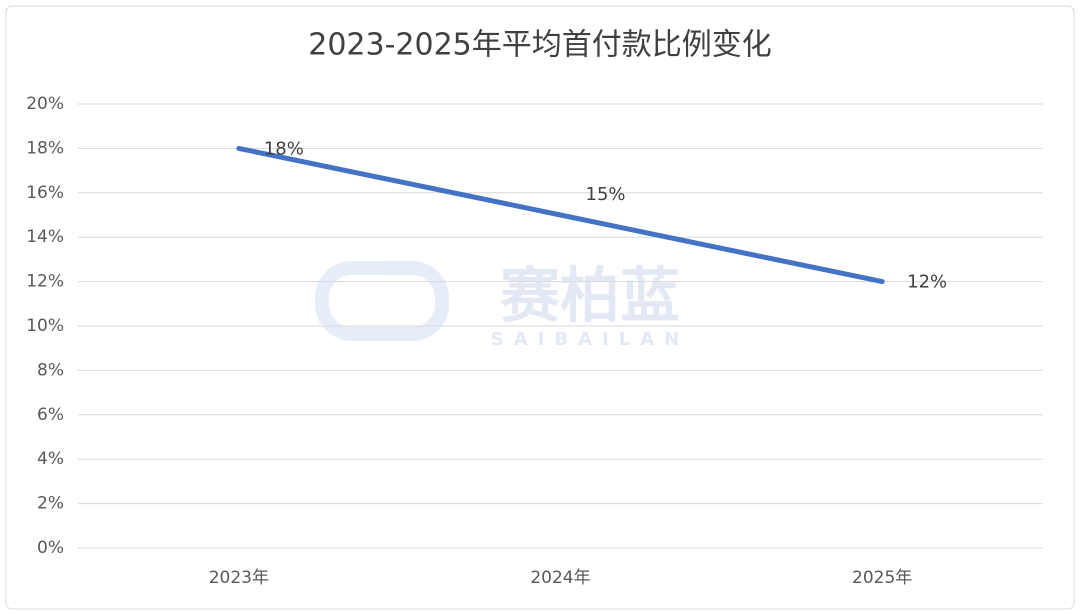  What do you see at coordinates (45, 193) in the screenshot?
I see `y-tick-label: 16%` at bounding box center [45, 193].